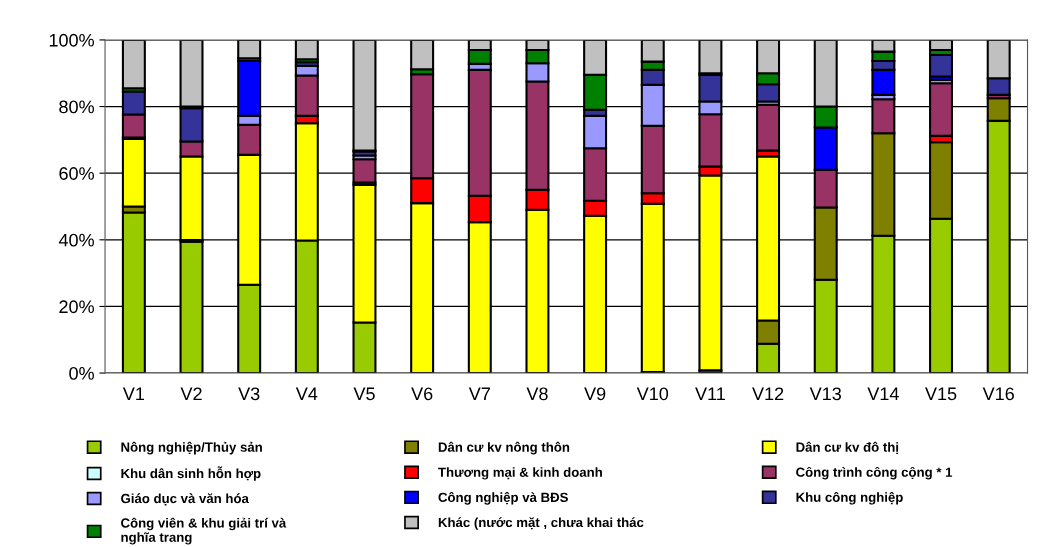 Image resolution: width=1040 pixels, height=547 pixels. What do you see at coordinates (652, 394) in the screenshot?
I see `x-tick-label: V10` at bounding box center [652, 394].